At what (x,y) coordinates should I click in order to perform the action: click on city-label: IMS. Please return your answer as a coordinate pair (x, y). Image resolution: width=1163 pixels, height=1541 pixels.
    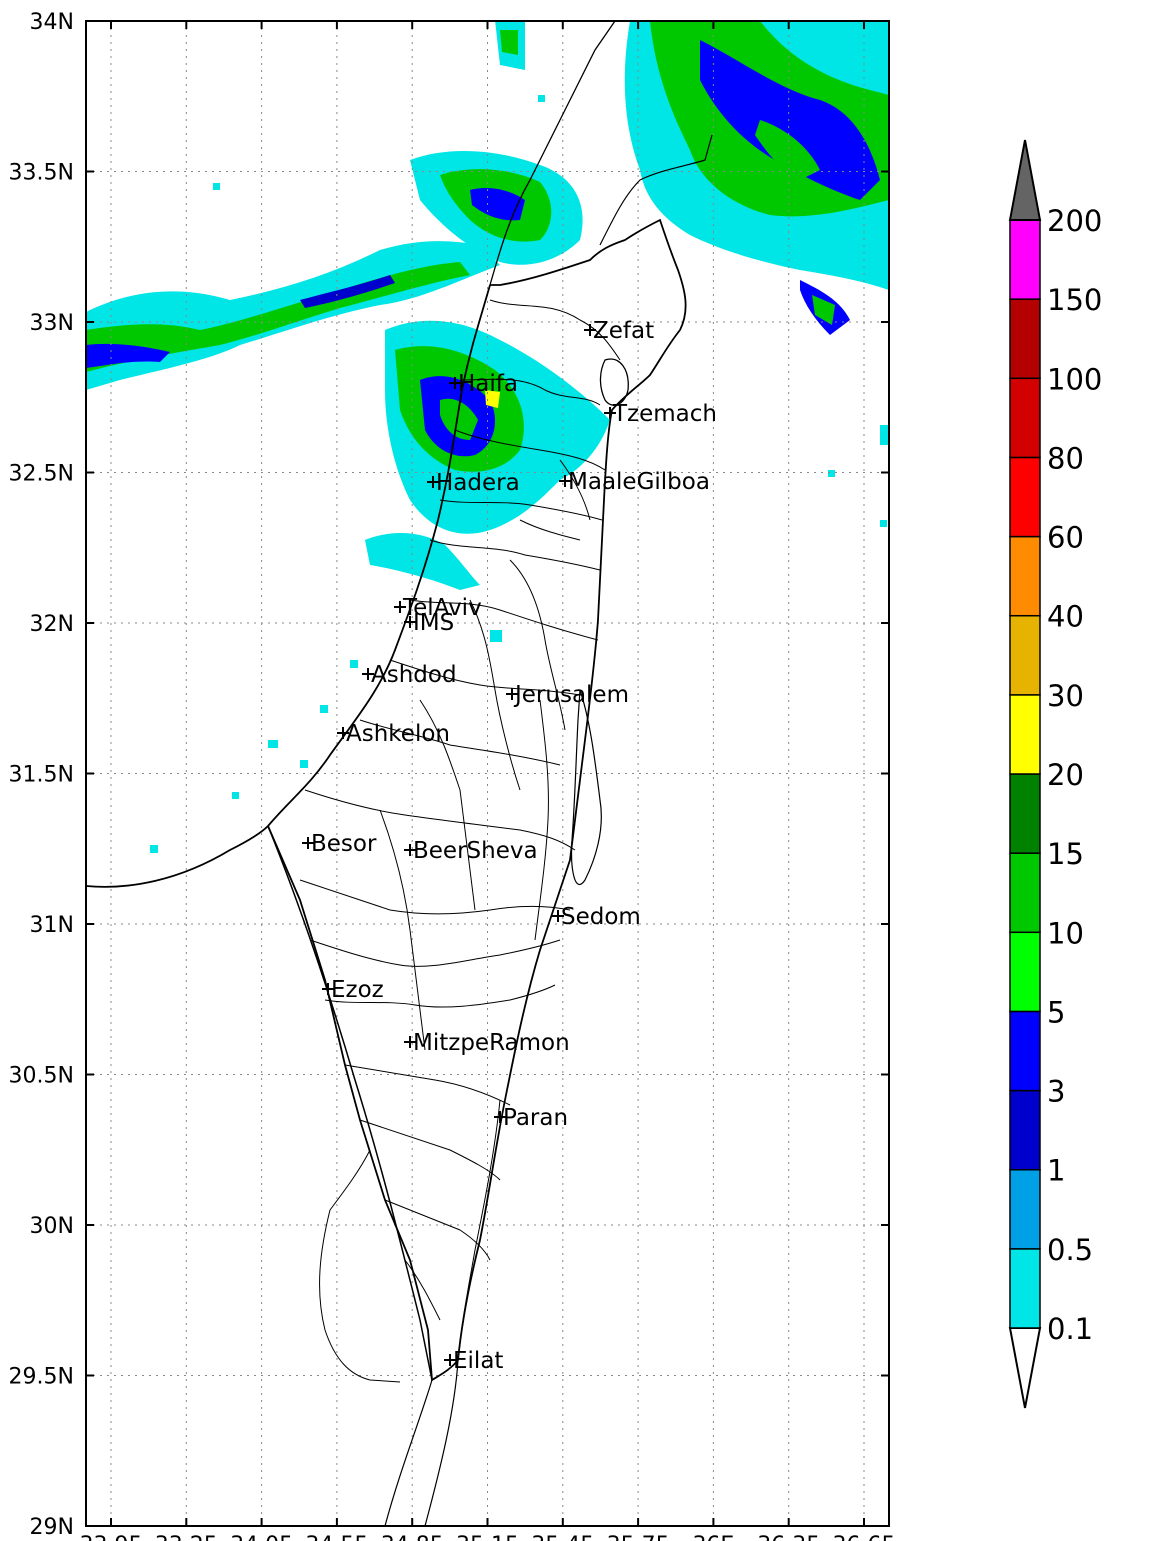
    Looking at the image, I should click on (433, 623).